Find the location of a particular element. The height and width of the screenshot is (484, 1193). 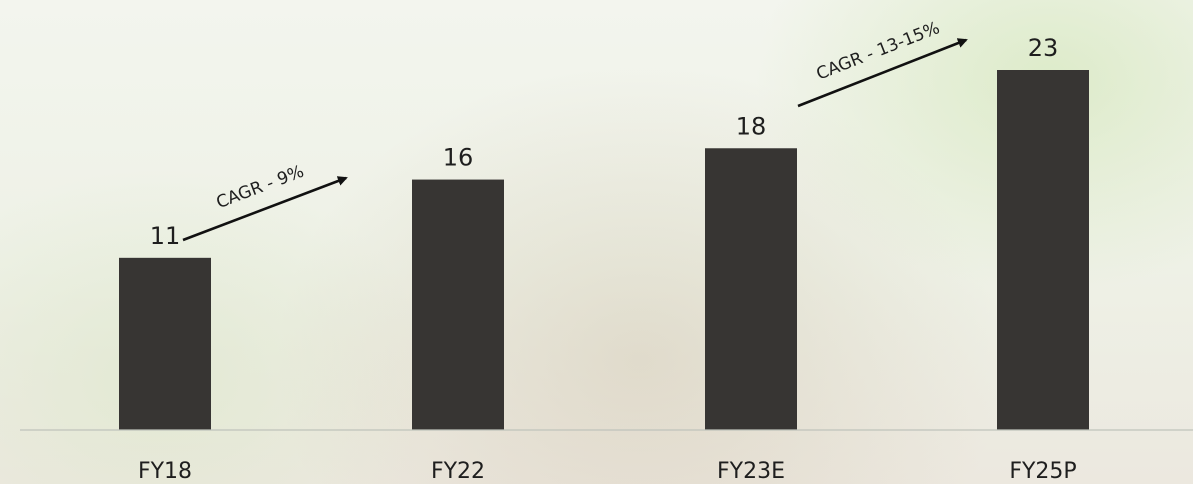

cagr-label-1: CAGR - 9% is located at coordinates (260, 187).